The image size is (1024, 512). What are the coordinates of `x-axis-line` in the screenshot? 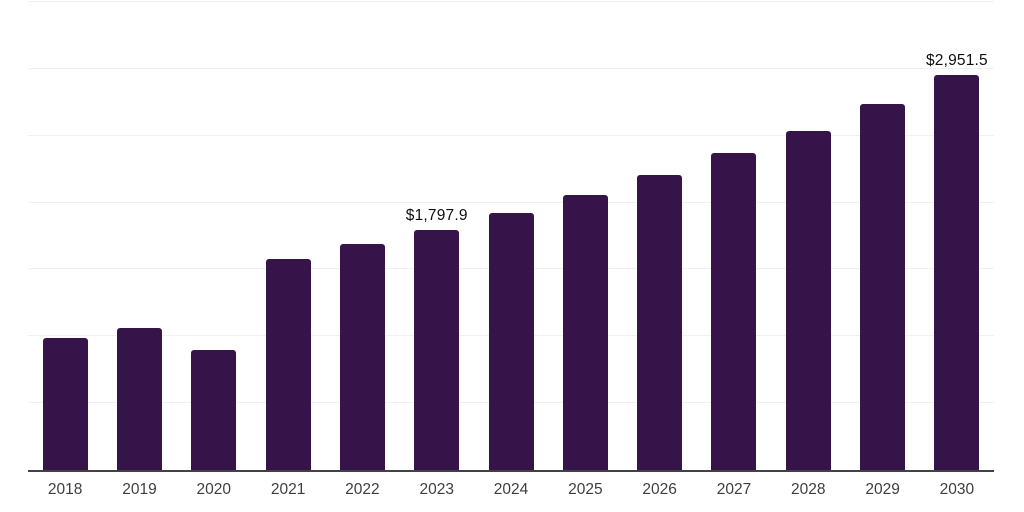 It's located at (511, 471).